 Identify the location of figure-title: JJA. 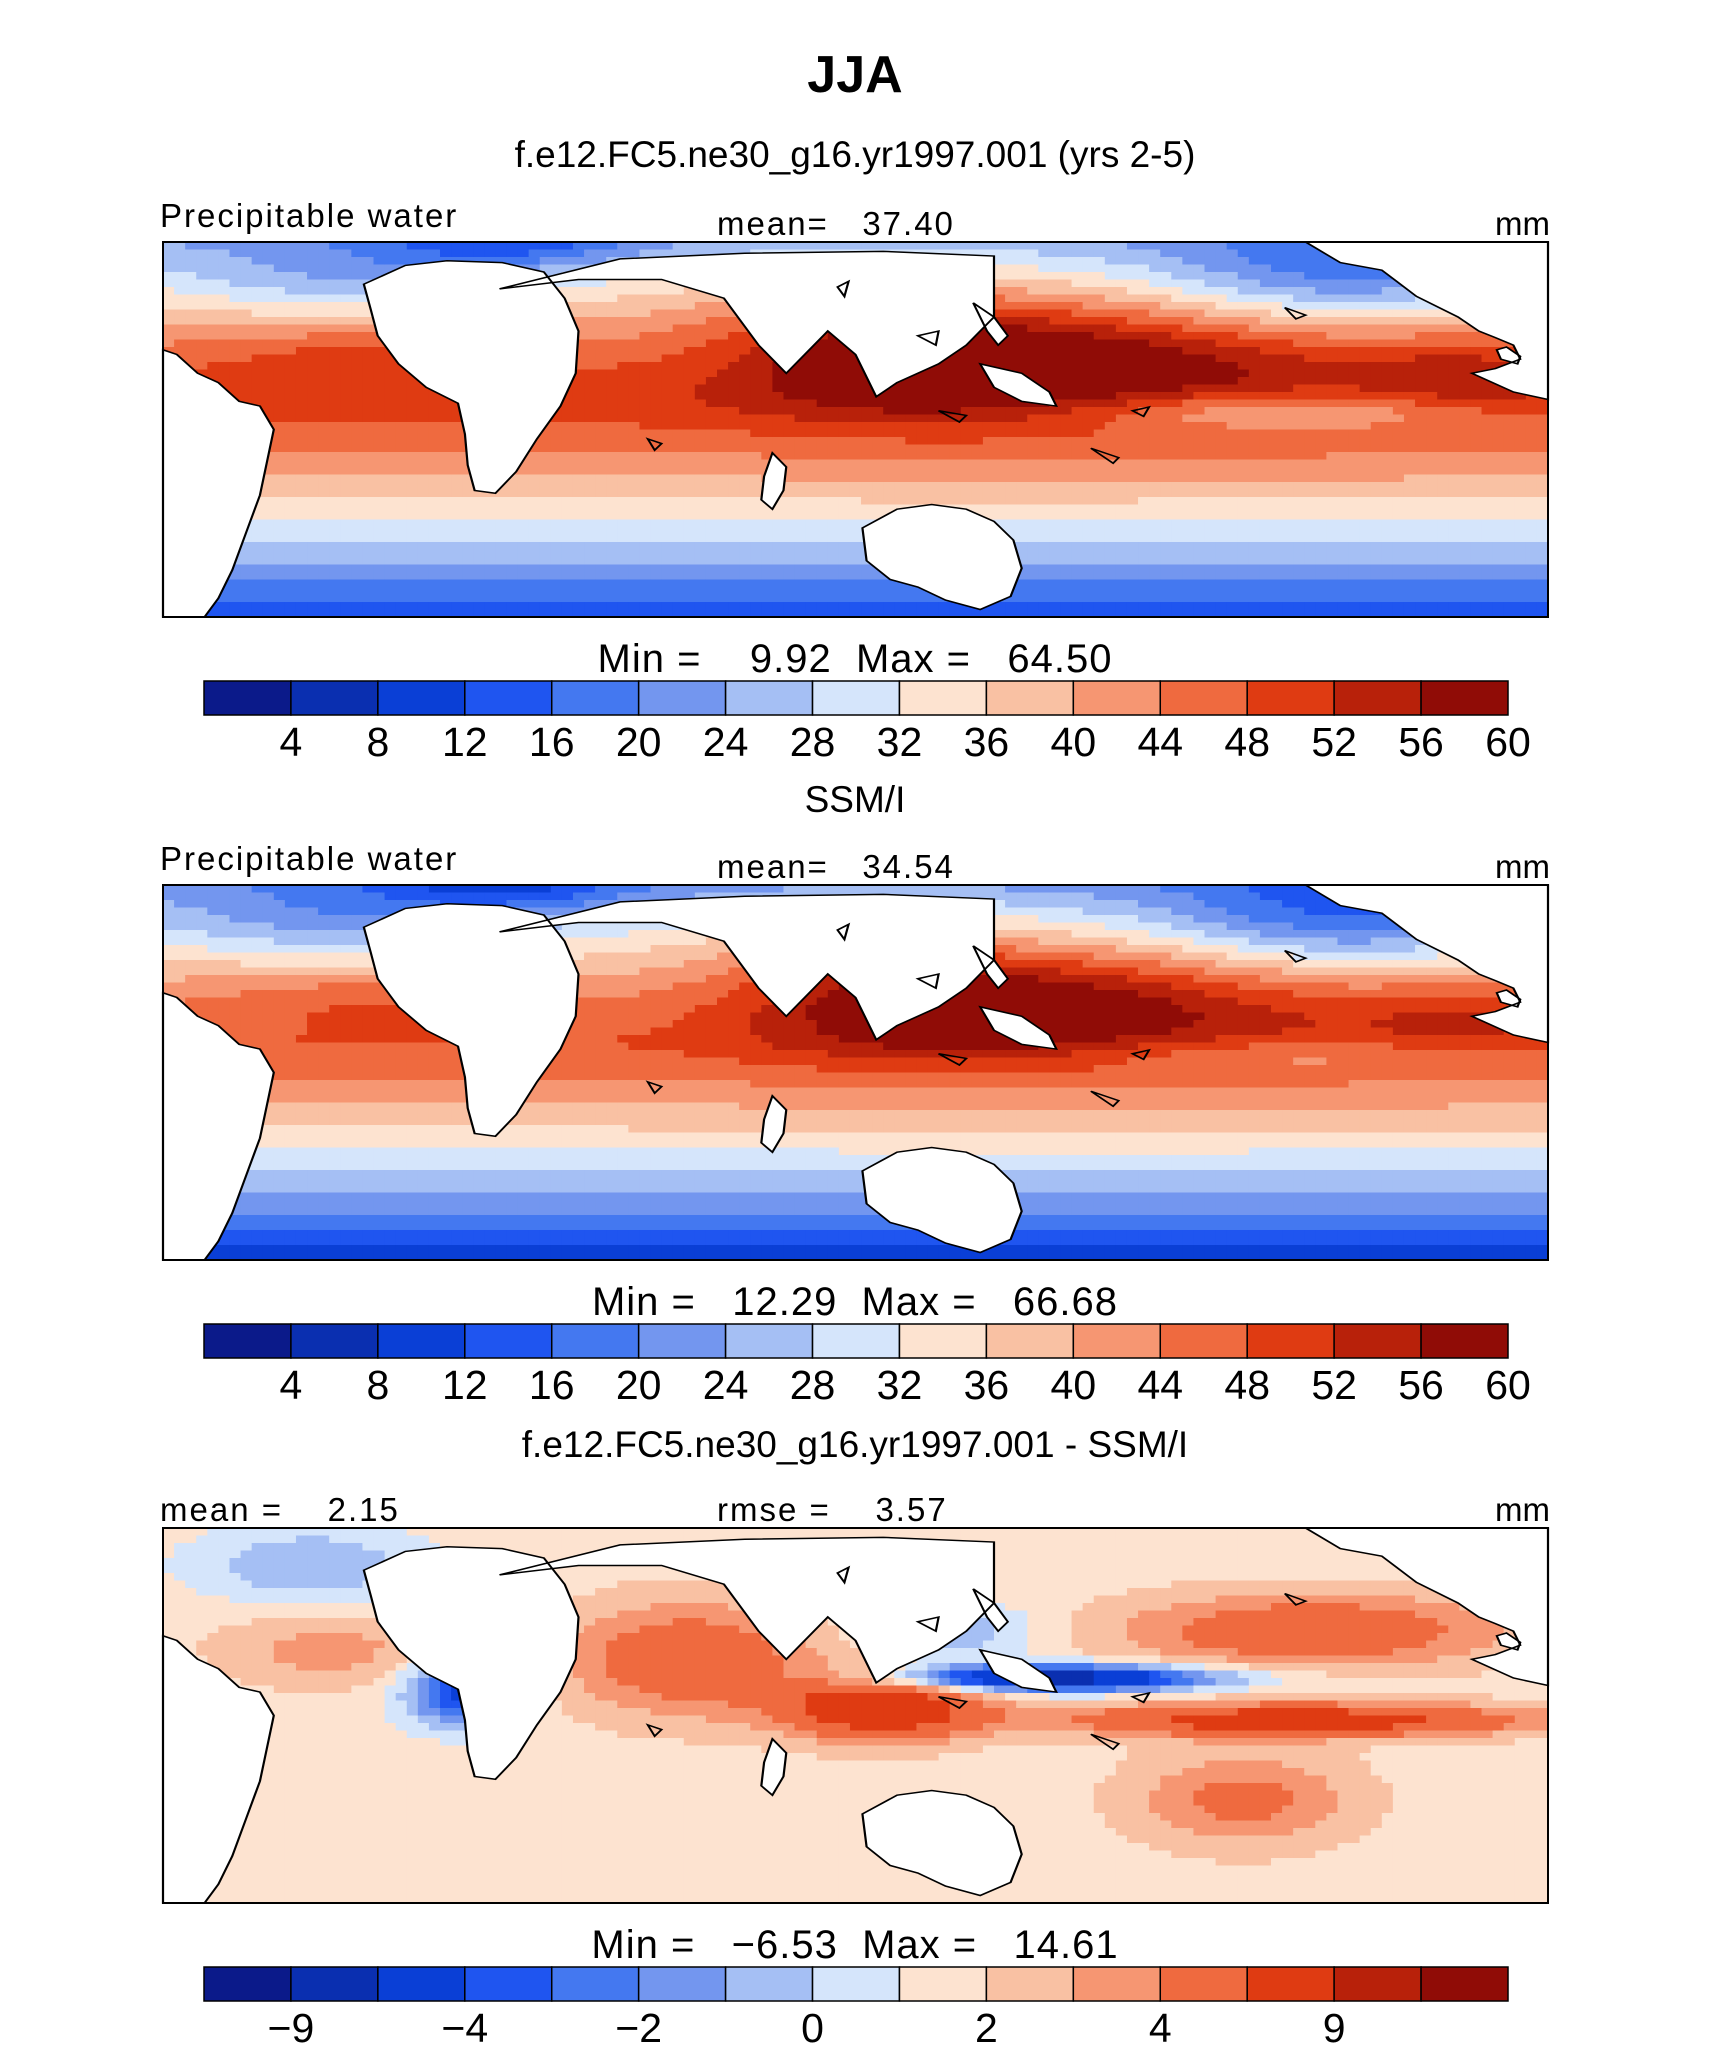
(854, 75).